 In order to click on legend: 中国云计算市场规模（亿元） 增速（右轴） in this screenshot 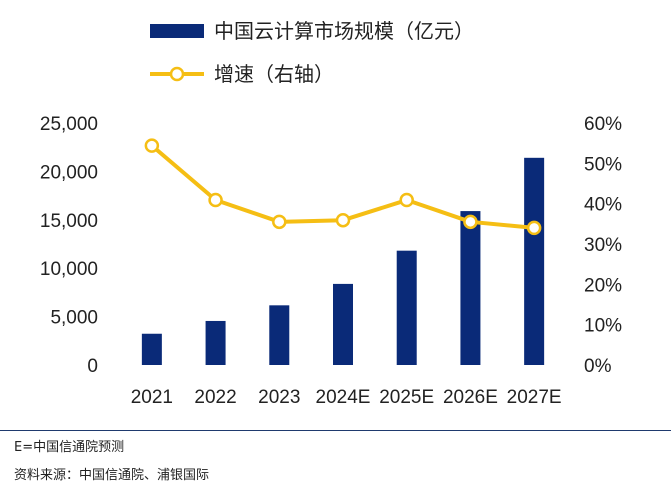, I will do `click(312, 52)`.